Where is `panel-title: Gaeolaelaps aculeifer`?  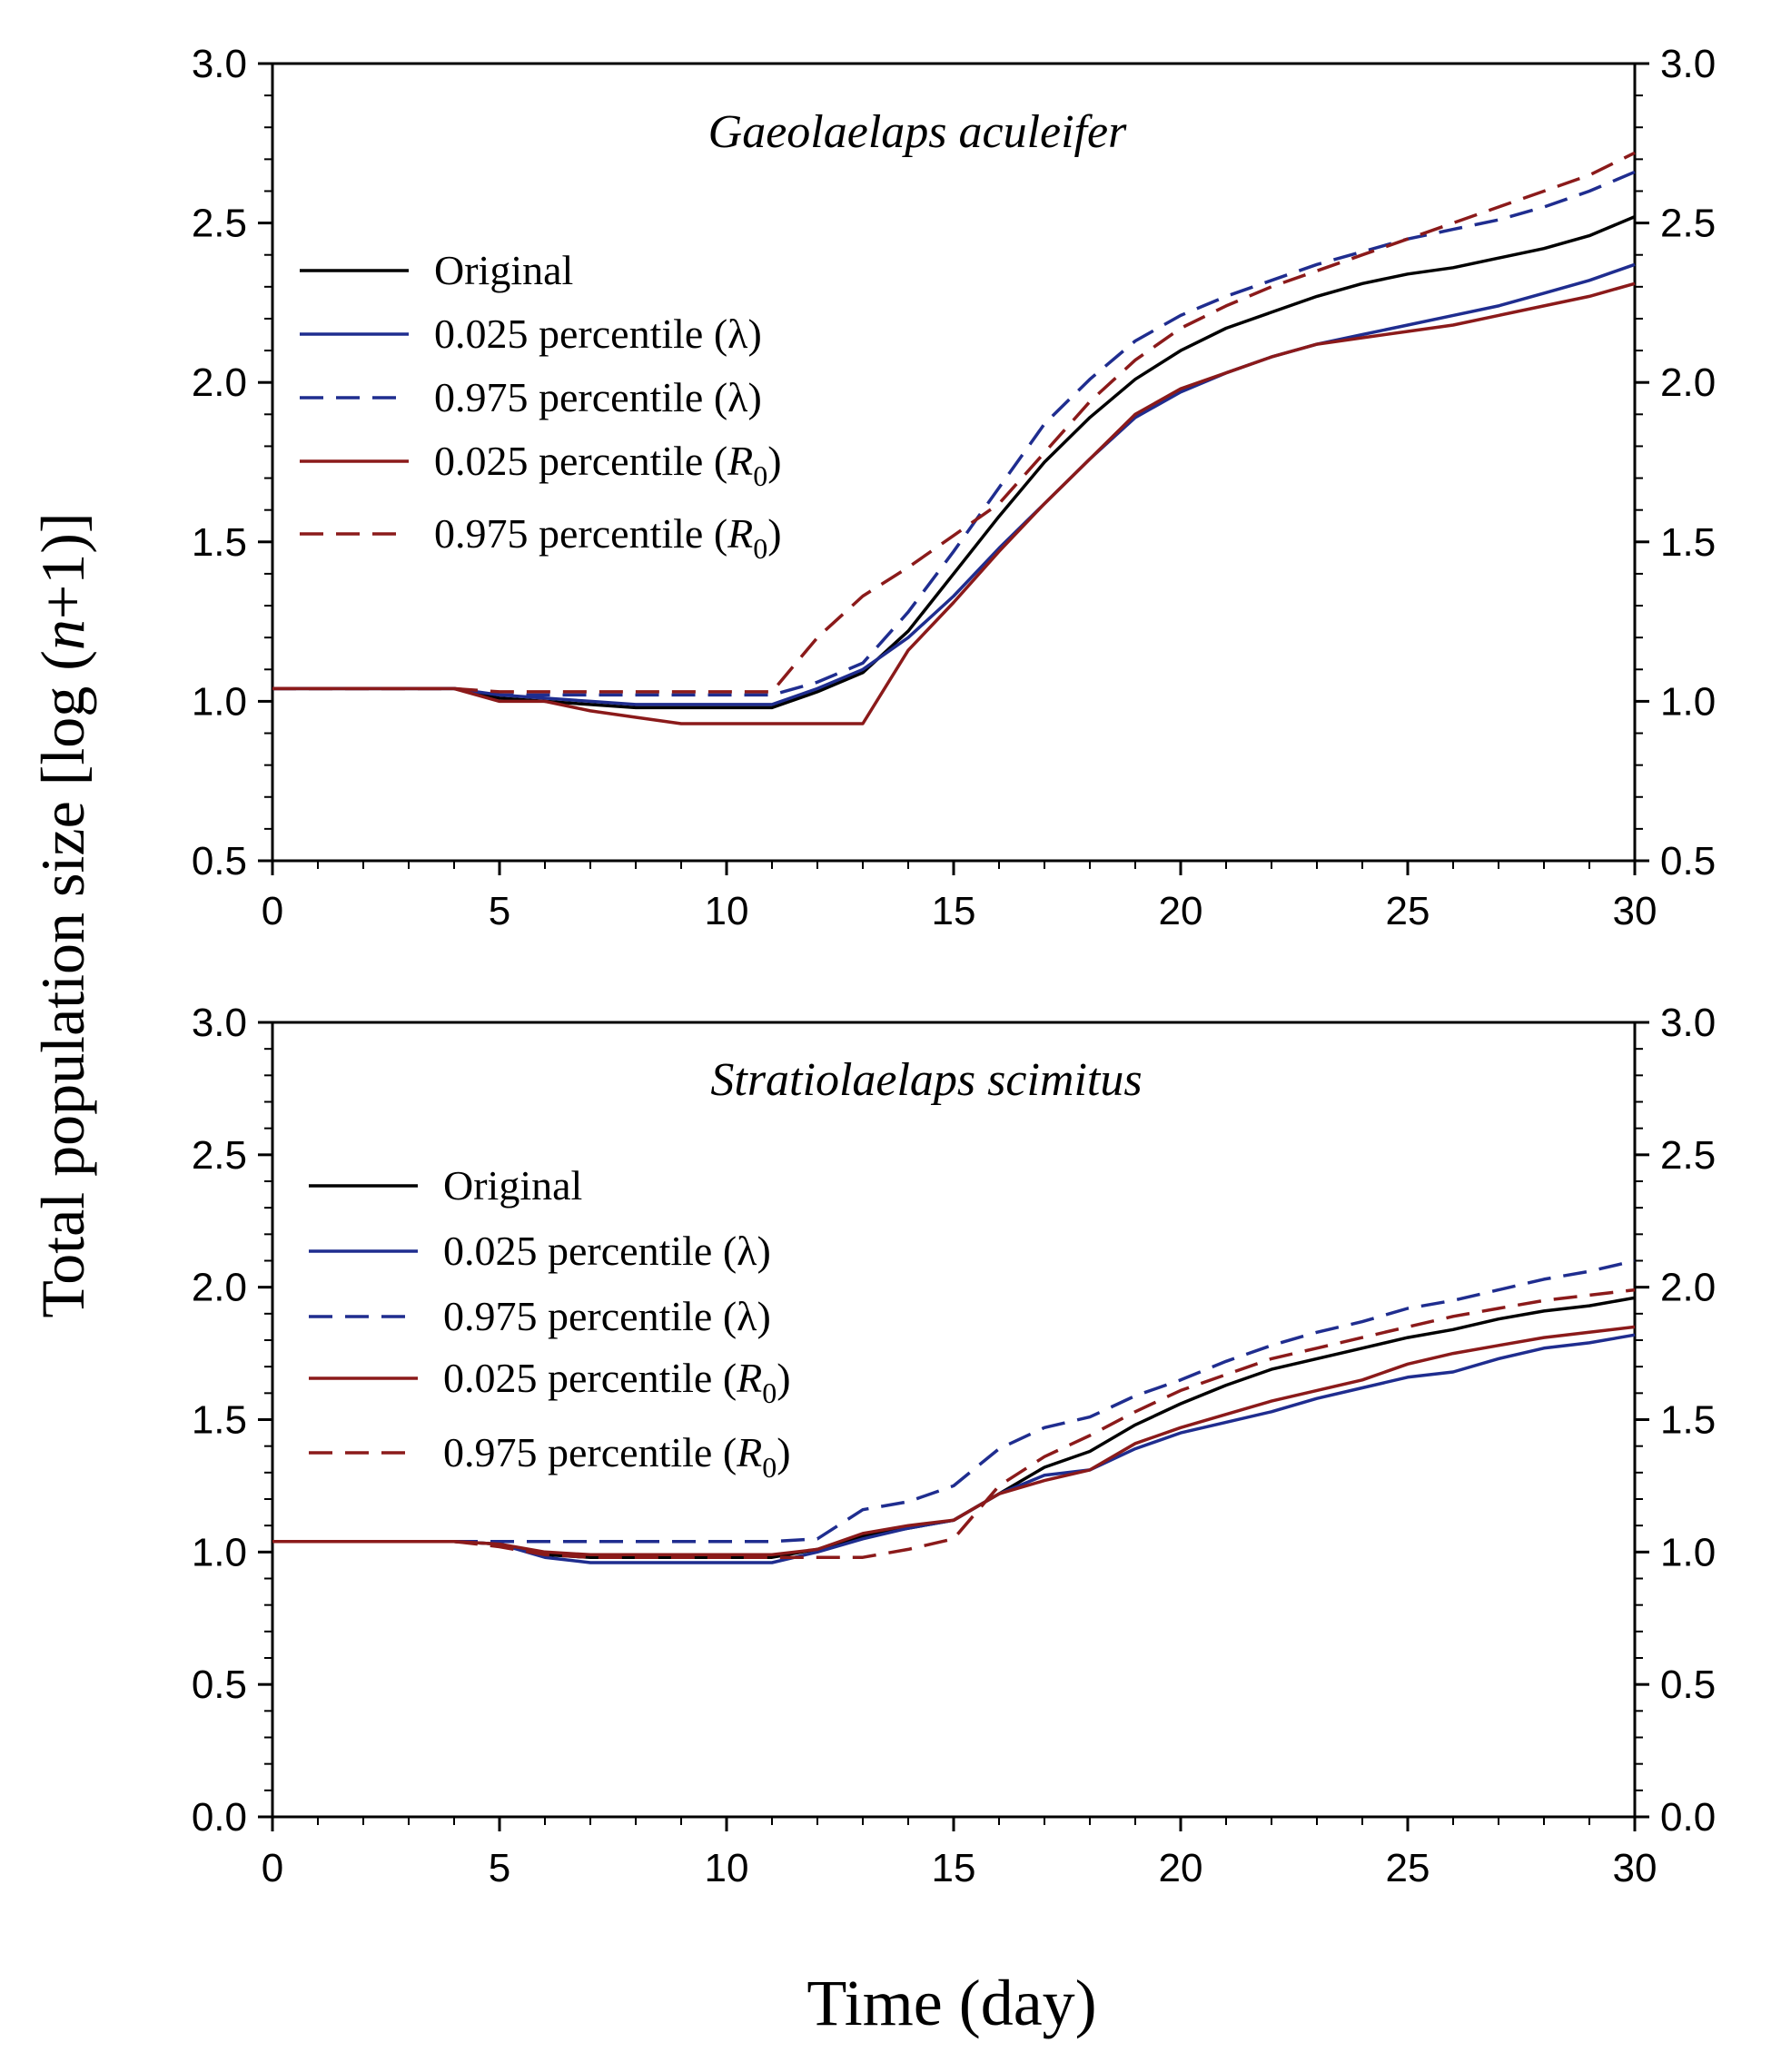
panel-title: Gaeolaelaps aculeifer is located at coordinates (917, 132).